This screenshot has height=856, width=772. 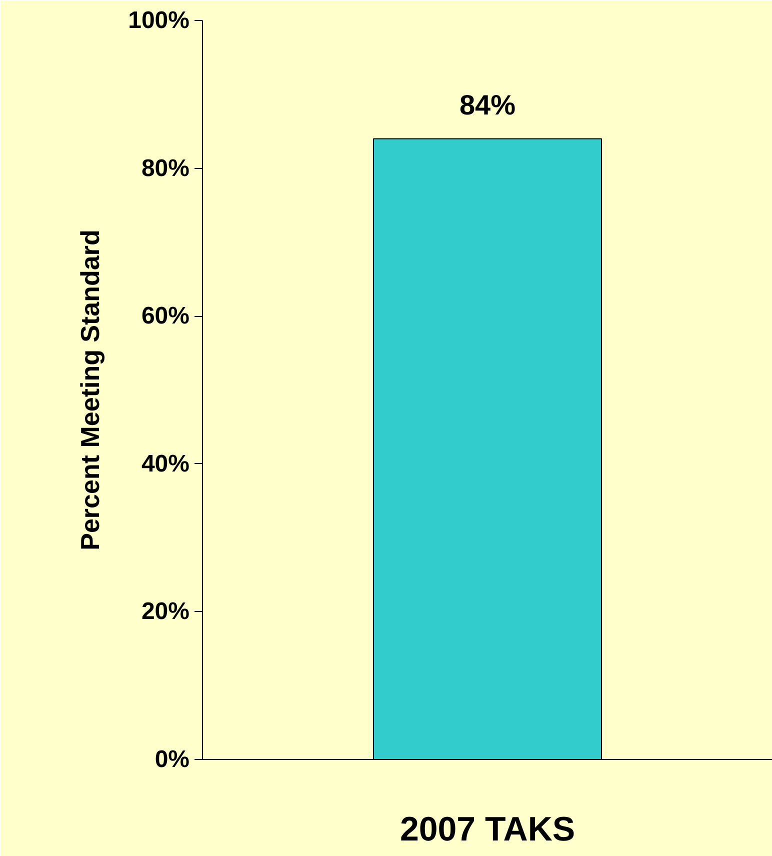 What do you see at coordinates (90, 390) in the screenshot?
I see `y-axis-title: Percent Meeting Standard` at bounding box center [90, 390].